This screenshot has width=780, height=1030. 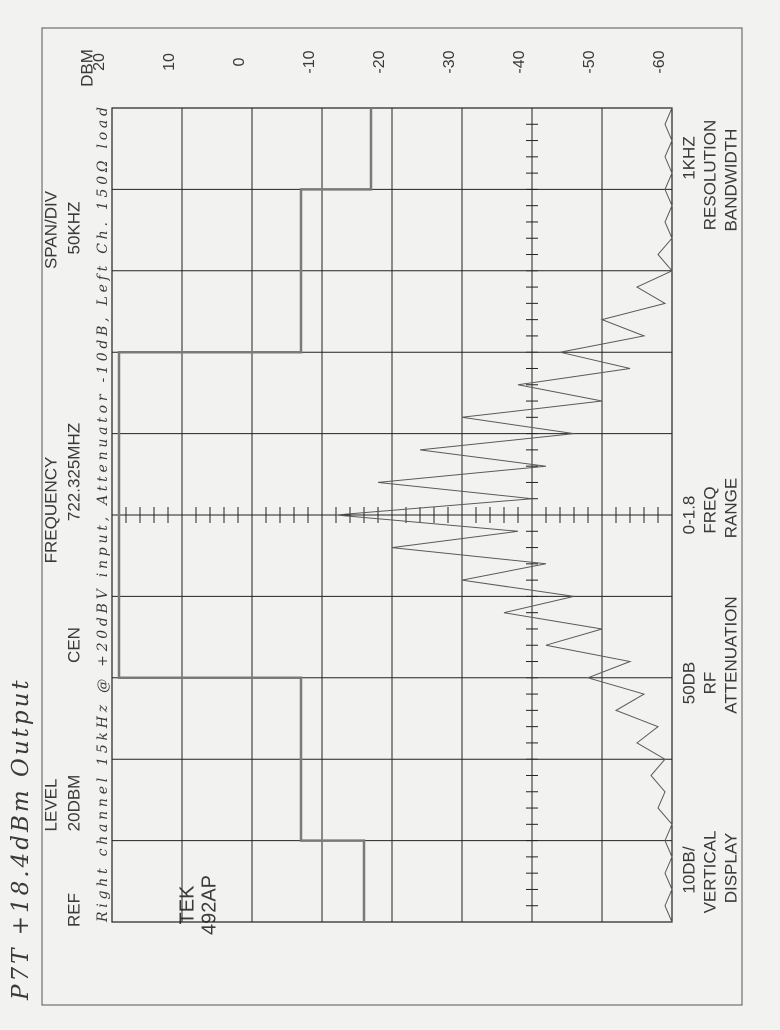 What do you see at coordinates (50, 805) in the screenshot?
I see `setting-label: LEVEL` at bounding box center [50, 805].